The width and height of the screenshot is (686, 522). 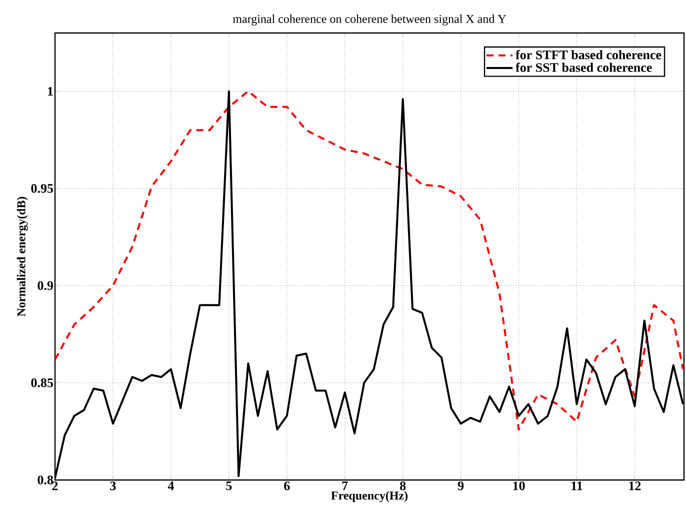 What do you see at coordinates (461, 486) in the screenshot?
I see `x-tick-label: 9` at bounding box center [461, 486].